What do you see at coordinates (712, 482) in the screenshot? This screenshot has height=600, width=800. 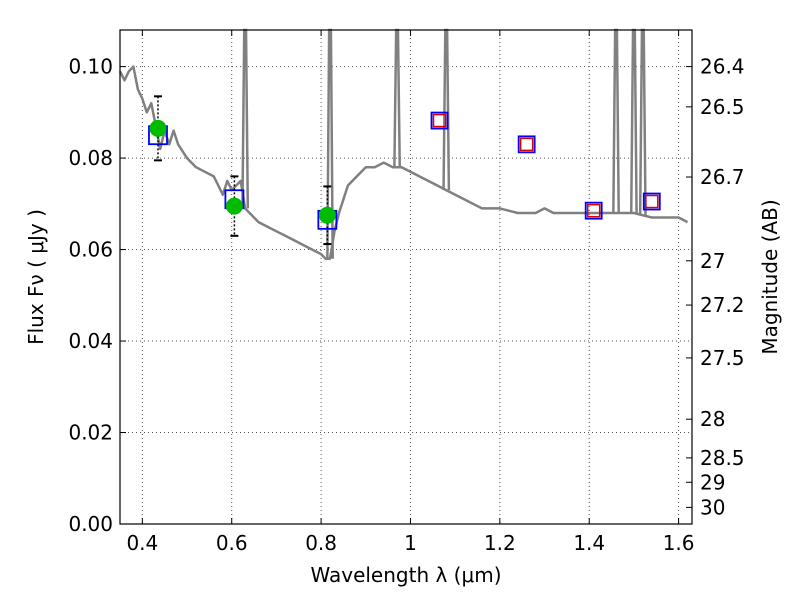 I see `magnitude-tick-label: 29` at bounding box center [712, 482].